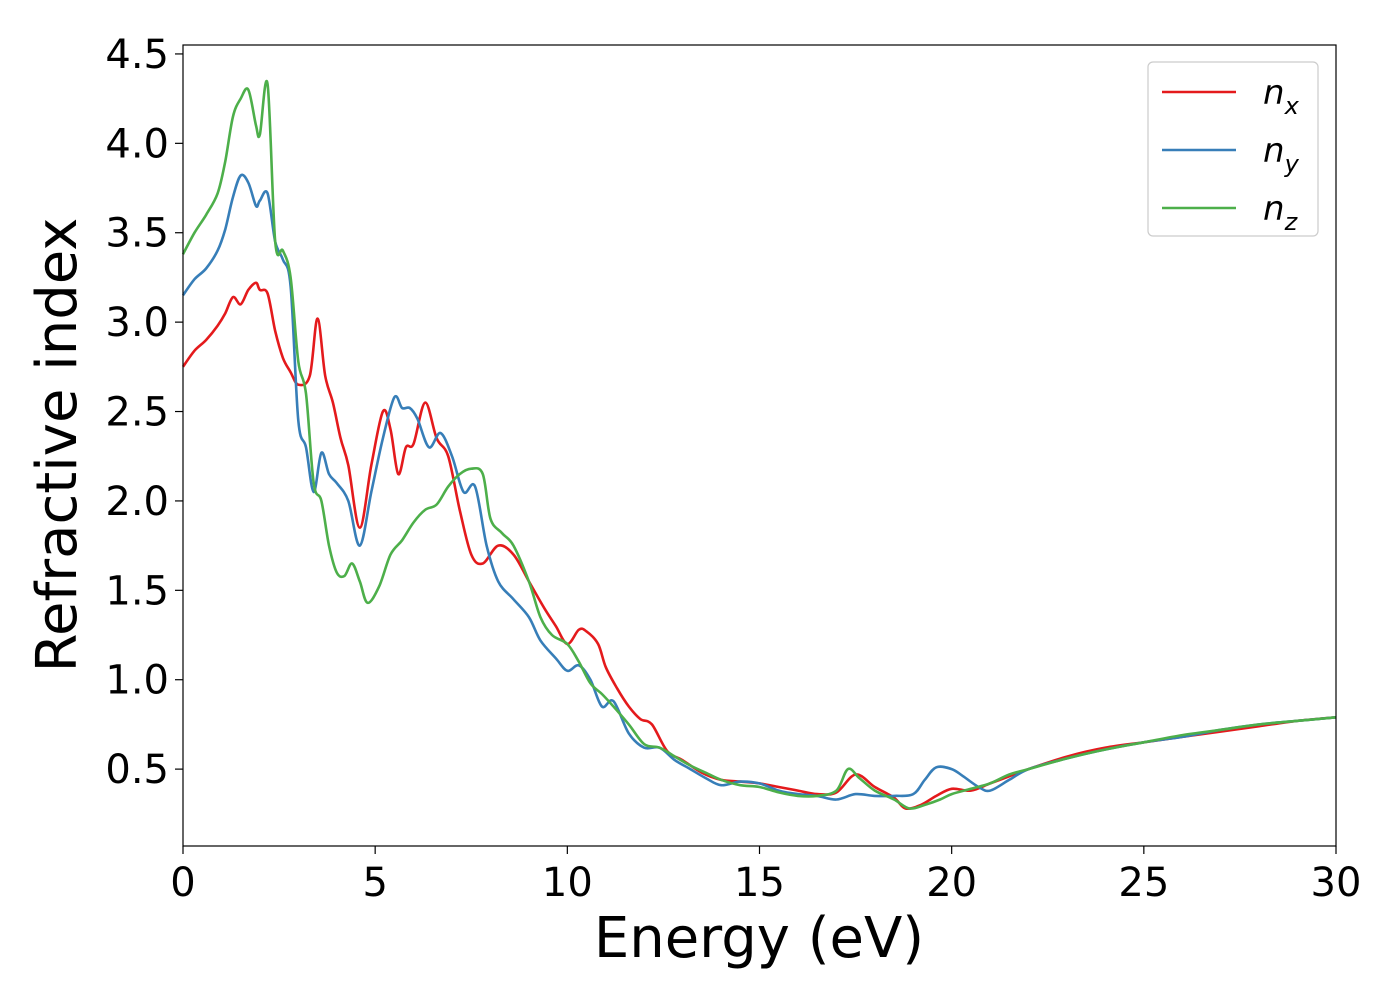  Describe the element at coordinates (1336, 883) in the screenshot. I see `x-tick-label: 30` at that location.